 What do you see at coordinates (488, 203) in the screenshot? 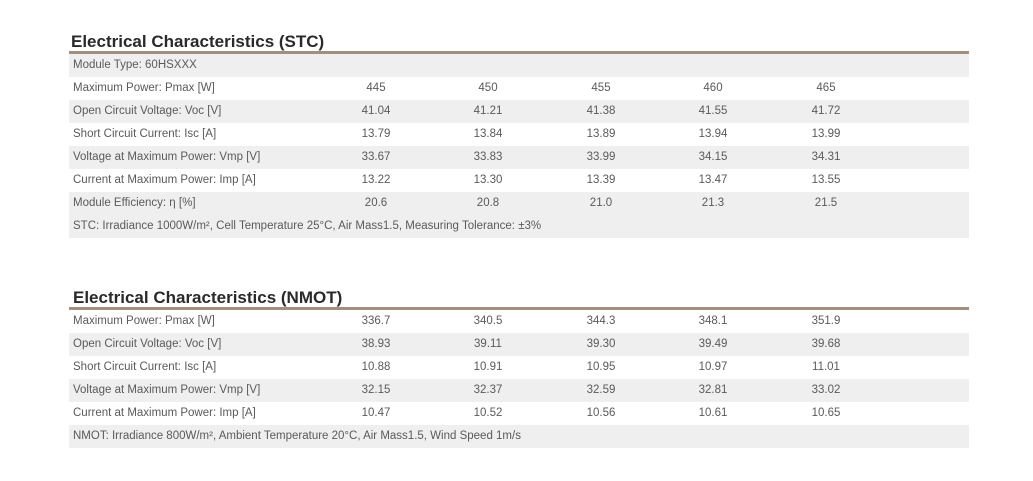
I see `table-cell: 20.8` at bounding box center [488, 203].